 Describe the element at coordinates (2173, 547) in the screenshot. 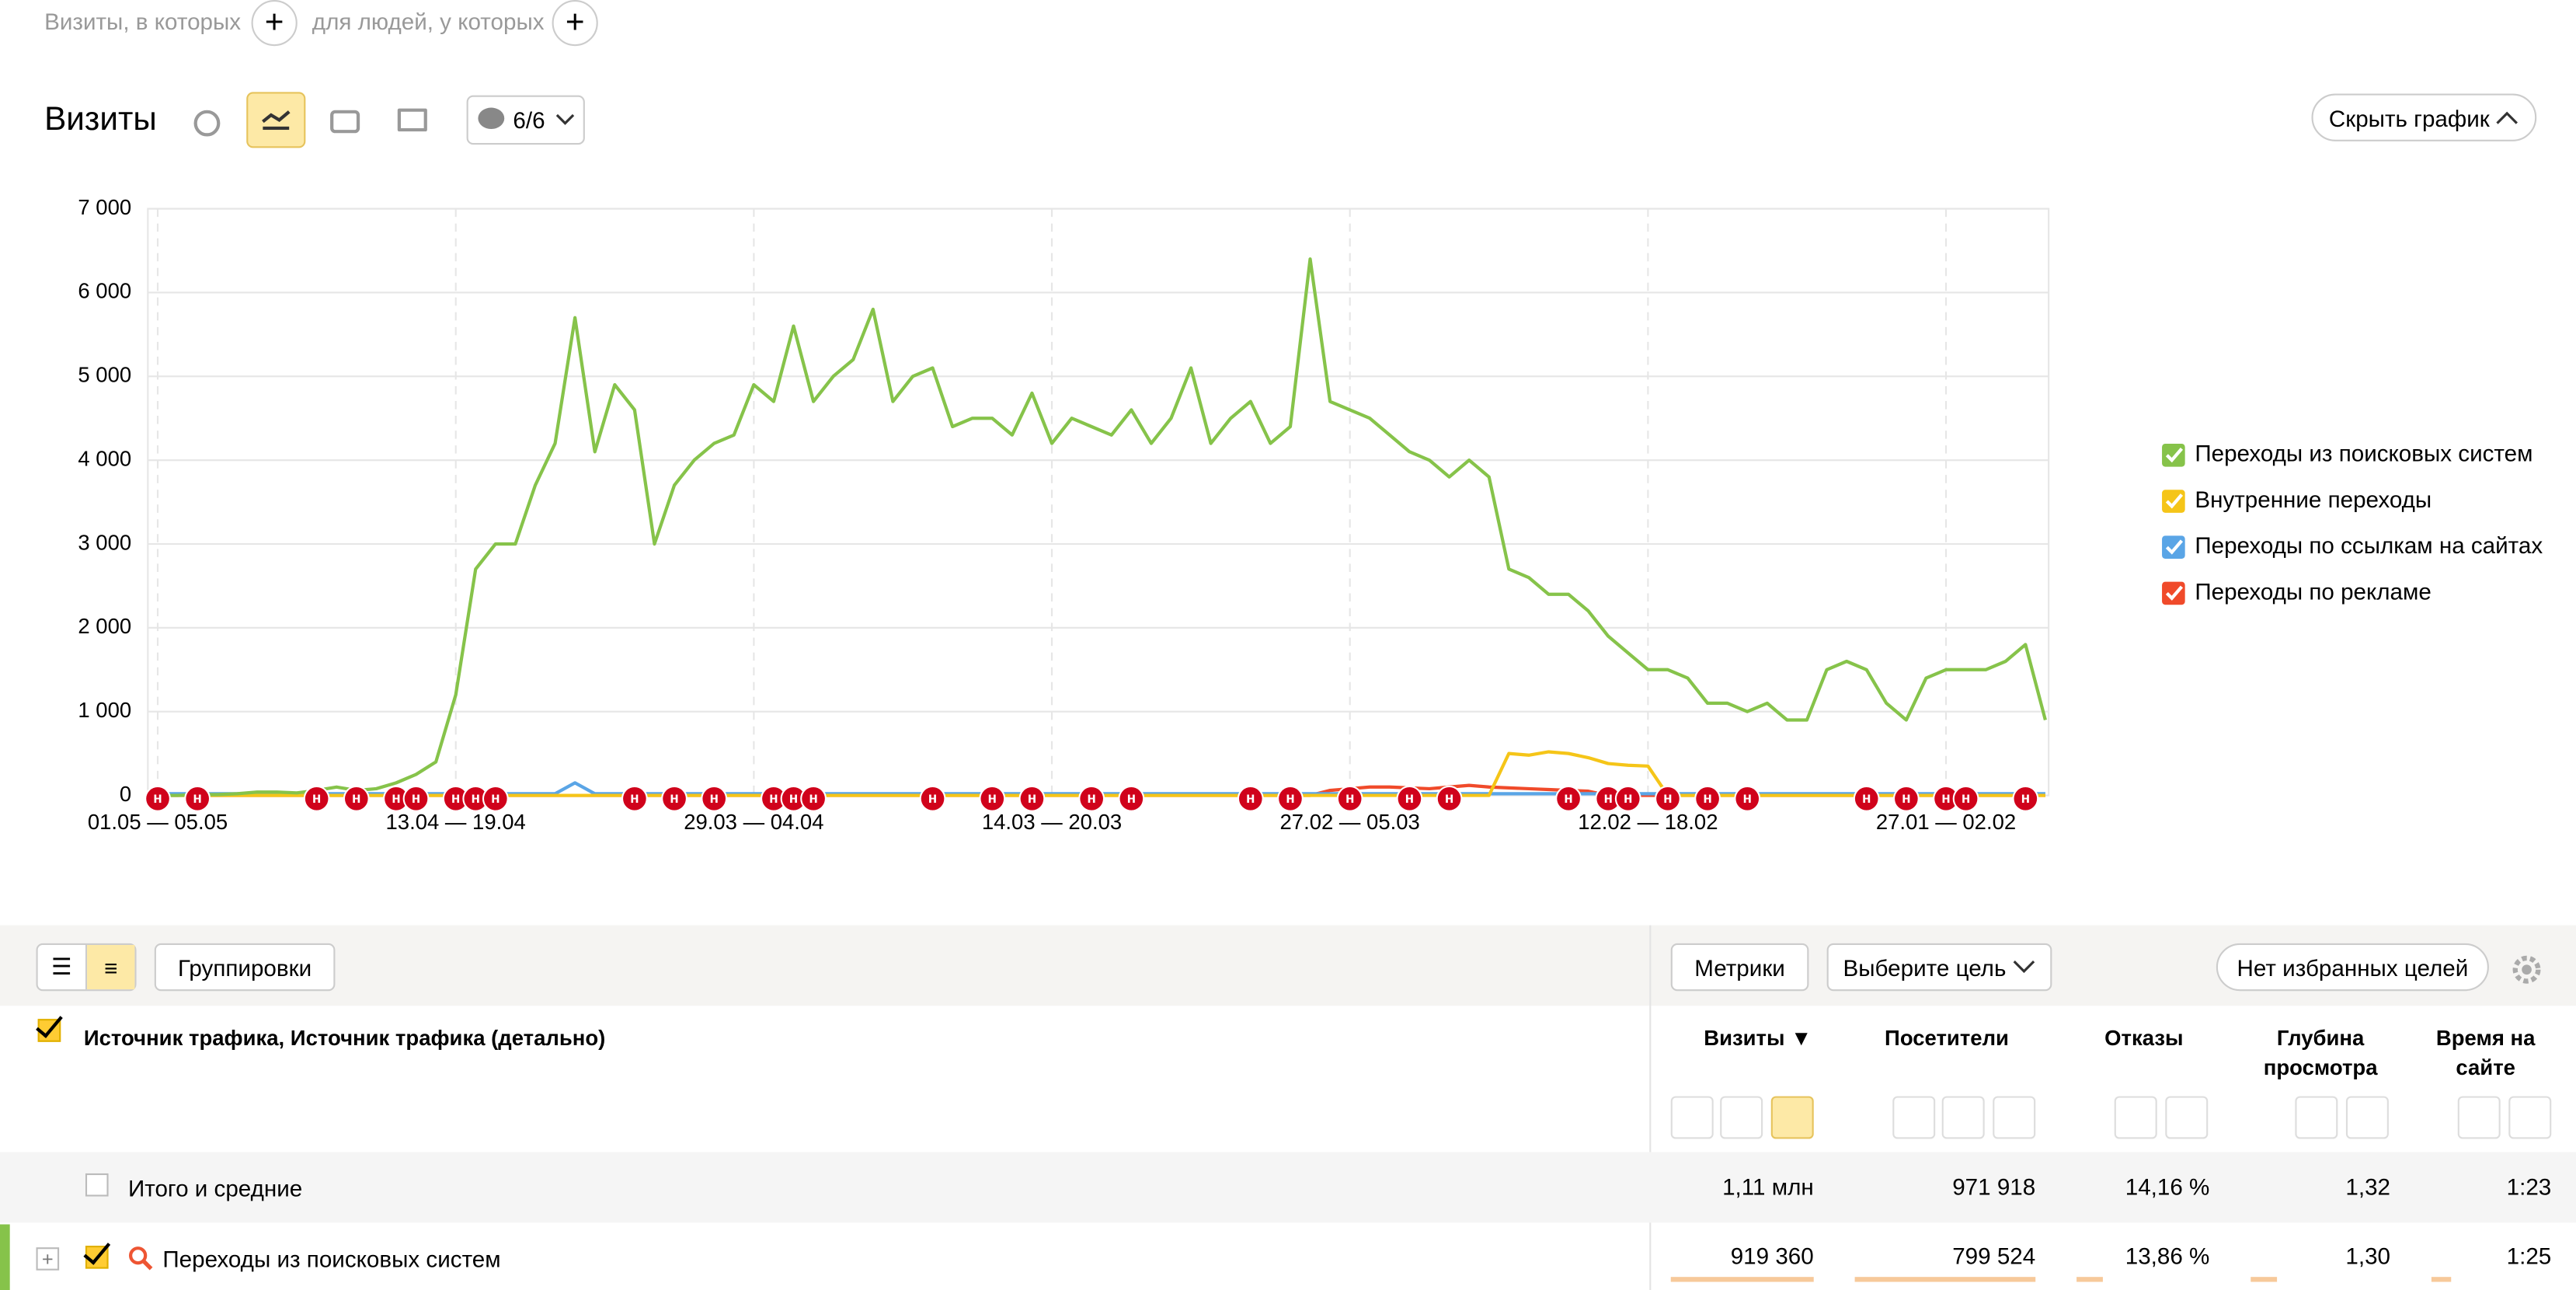

I see `legend-swatch` at that location.